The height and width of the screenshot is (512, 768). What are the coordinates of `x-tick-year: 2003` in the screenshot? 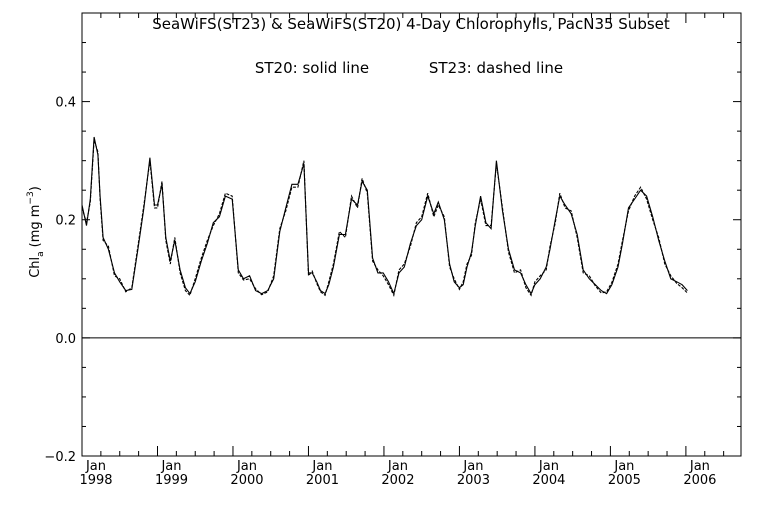 It's located at (473, 480).